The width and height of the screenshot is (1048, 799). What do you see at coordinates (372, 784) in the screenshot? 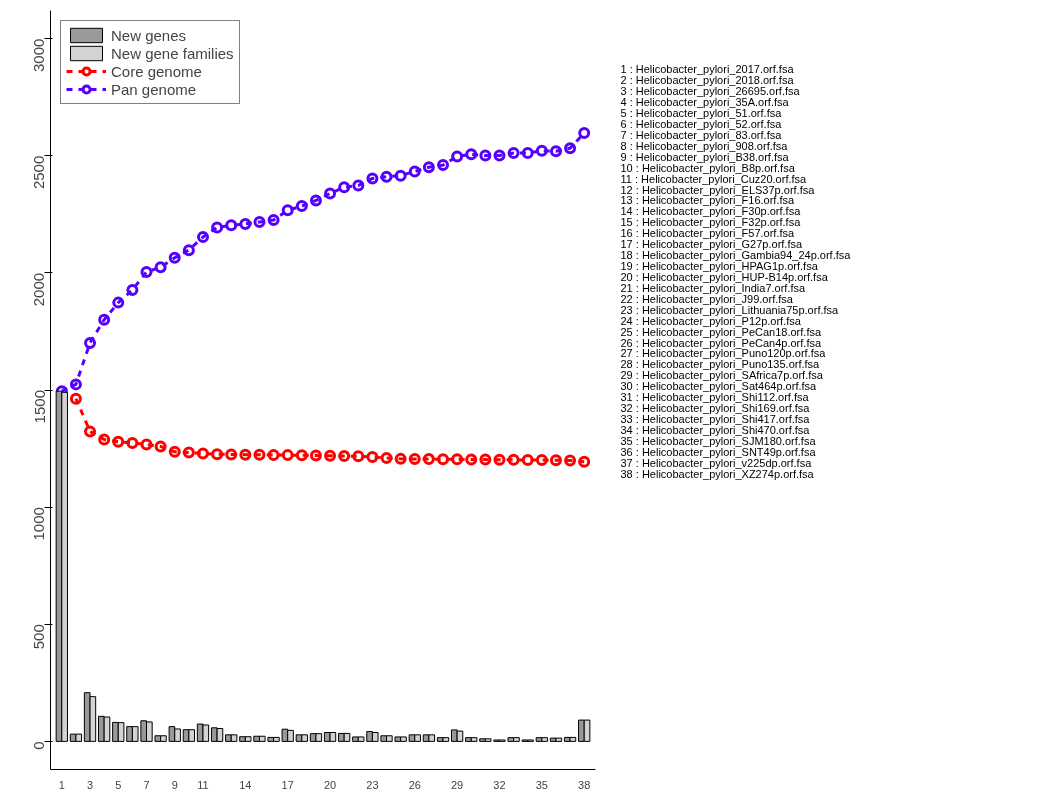
I see `x-tick-label: 23` at bounding box center [372, 784].